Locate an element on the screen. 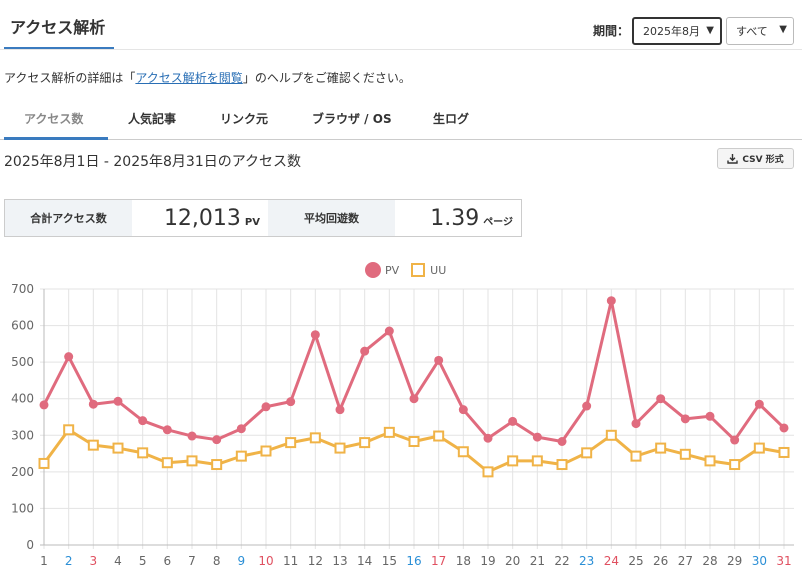 Image resolution: width=802 pixels, height=579 pixels. chart-legend: PV UU is located at coordinates (405, 270).